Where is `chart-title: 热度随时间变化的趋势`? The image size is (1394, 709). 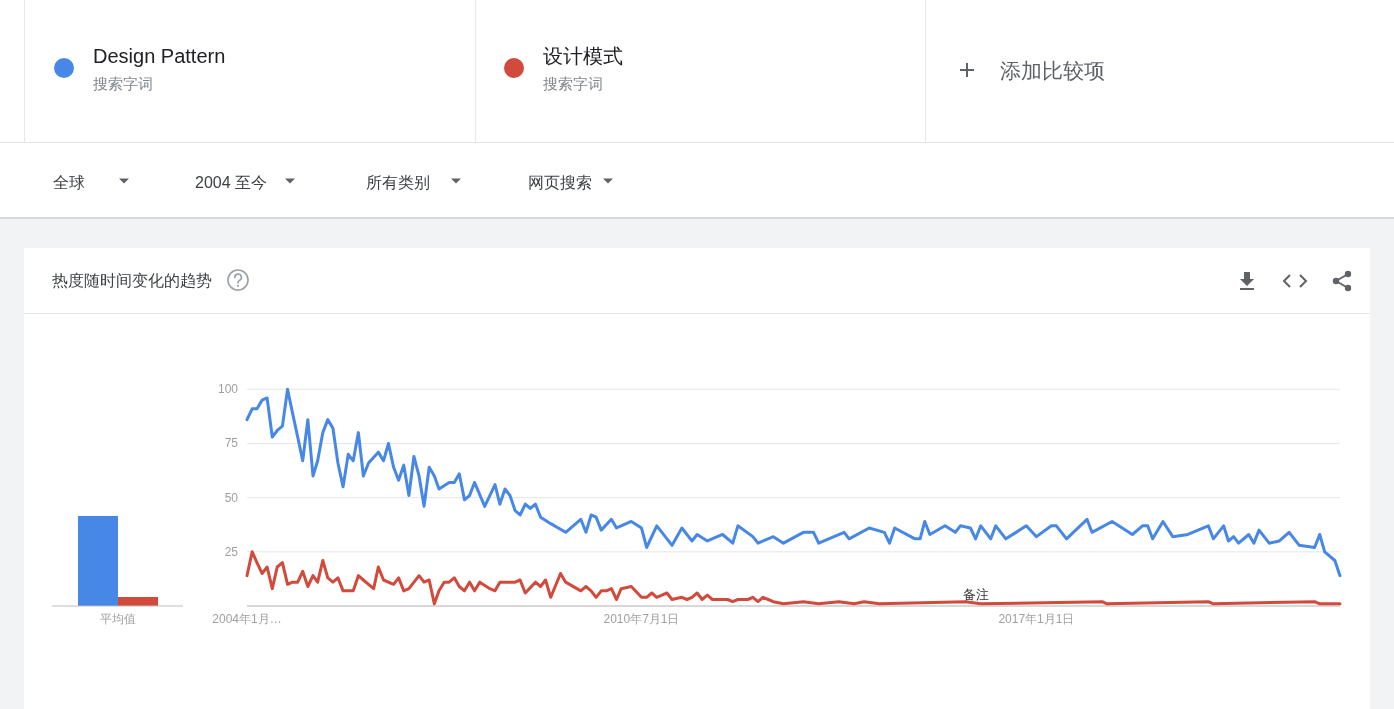 chart-title: 热度随时间变化的趋势 is located at coordinates (132, 280).